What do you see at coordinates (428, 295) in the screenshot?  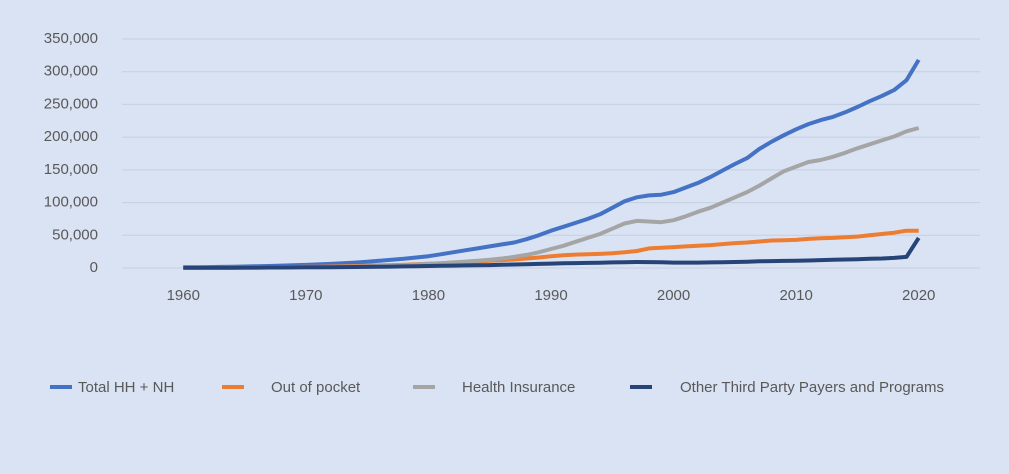 I see `x-tick-label: 1980` at bounding box center [428, 295].